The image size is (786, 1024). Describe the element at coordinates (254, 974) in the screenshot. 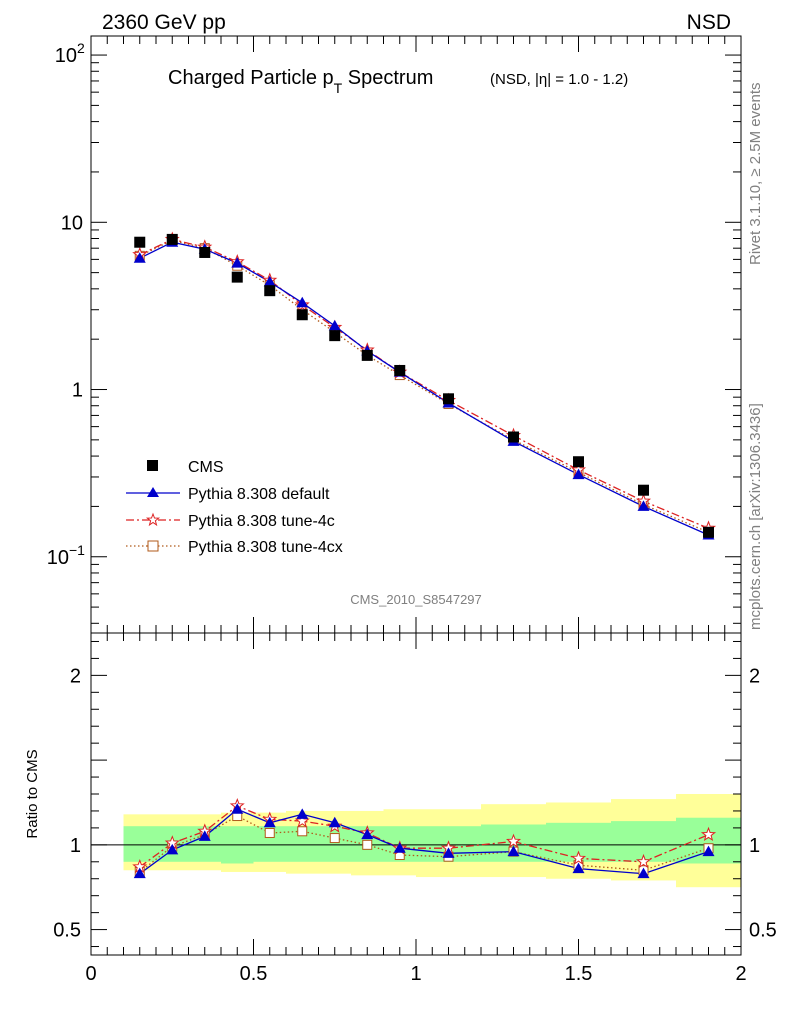

I see `x-tick-label: 0.5` at that location.